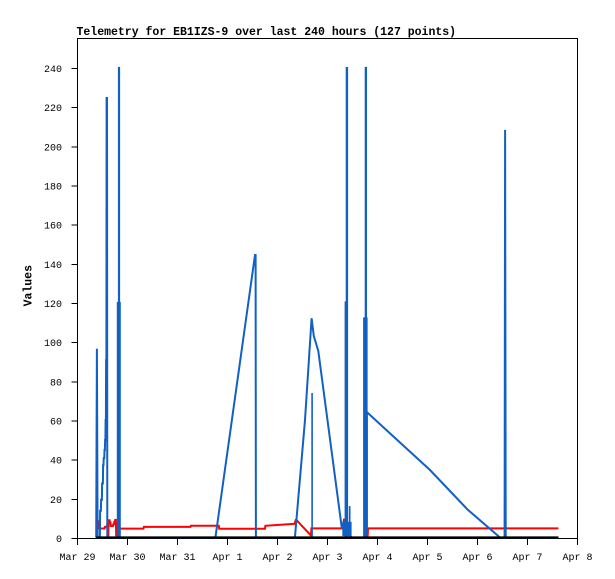 This screenshot has height=579, width=615. What do you see at coordinates (53, 148) in the screenshot?
I see `svg-text: 200` at bounding box center [53, 148].